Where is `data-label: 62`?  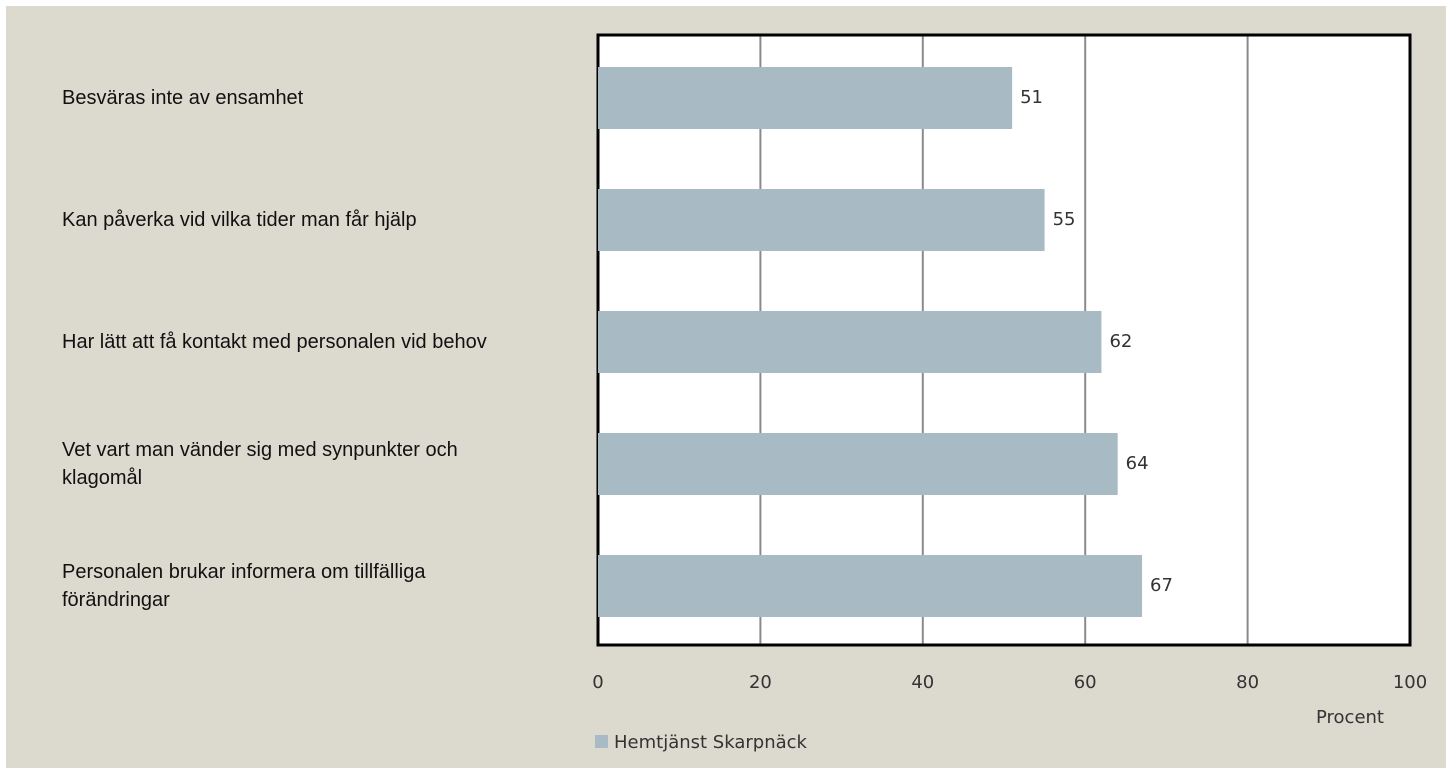
data-label: 62 is located at coordinates (1120, 341).